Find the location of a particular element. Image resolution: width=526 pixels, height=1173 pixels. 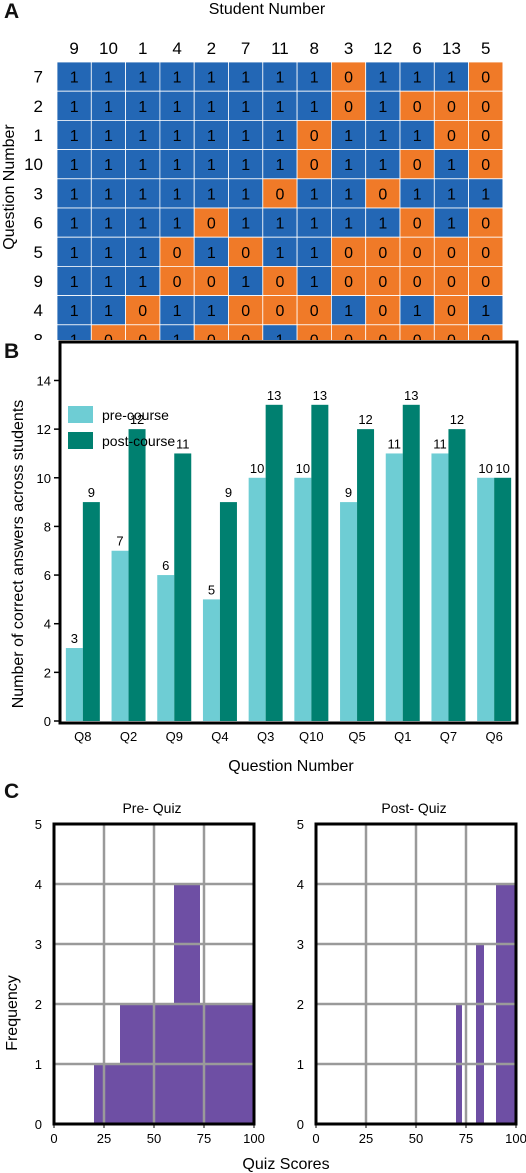

x-tick-label: Q3 is located at coordinates (265, 736).